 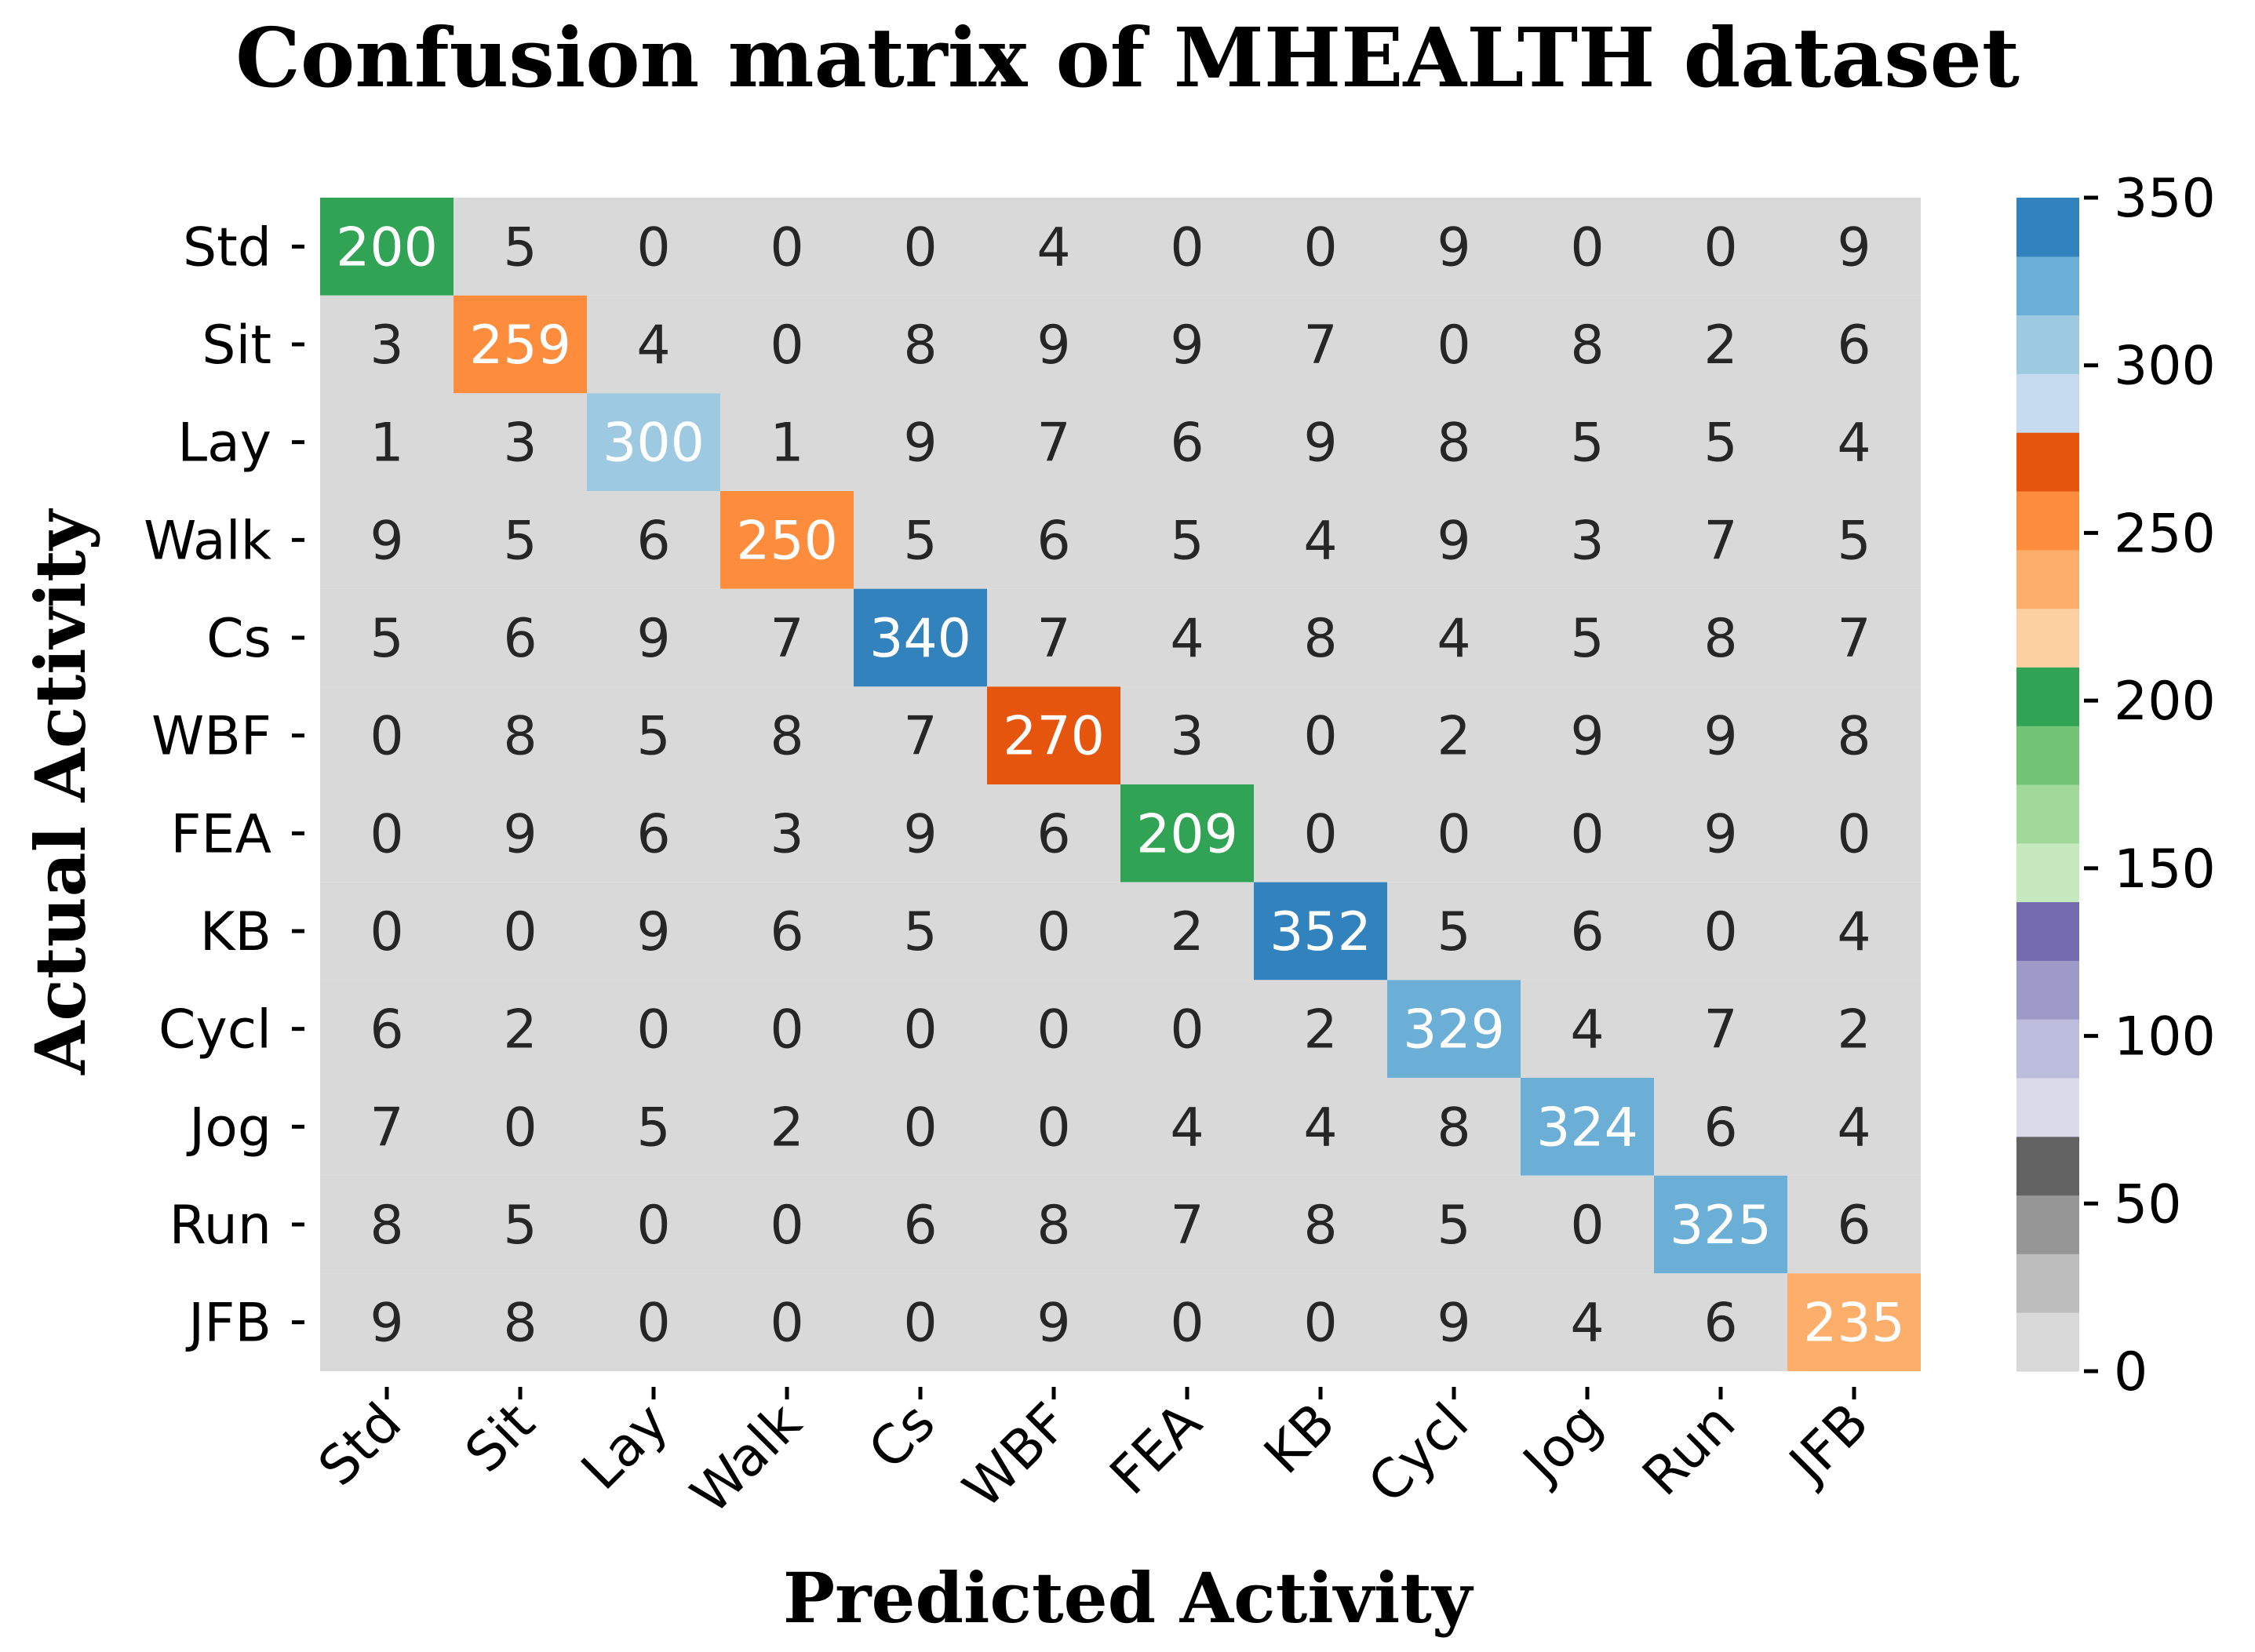 What do you see at coordinates (653, 1225) in the screenshot?
I see `heatmap-cell-Run-Lay` at bounding box center [653, 1225].